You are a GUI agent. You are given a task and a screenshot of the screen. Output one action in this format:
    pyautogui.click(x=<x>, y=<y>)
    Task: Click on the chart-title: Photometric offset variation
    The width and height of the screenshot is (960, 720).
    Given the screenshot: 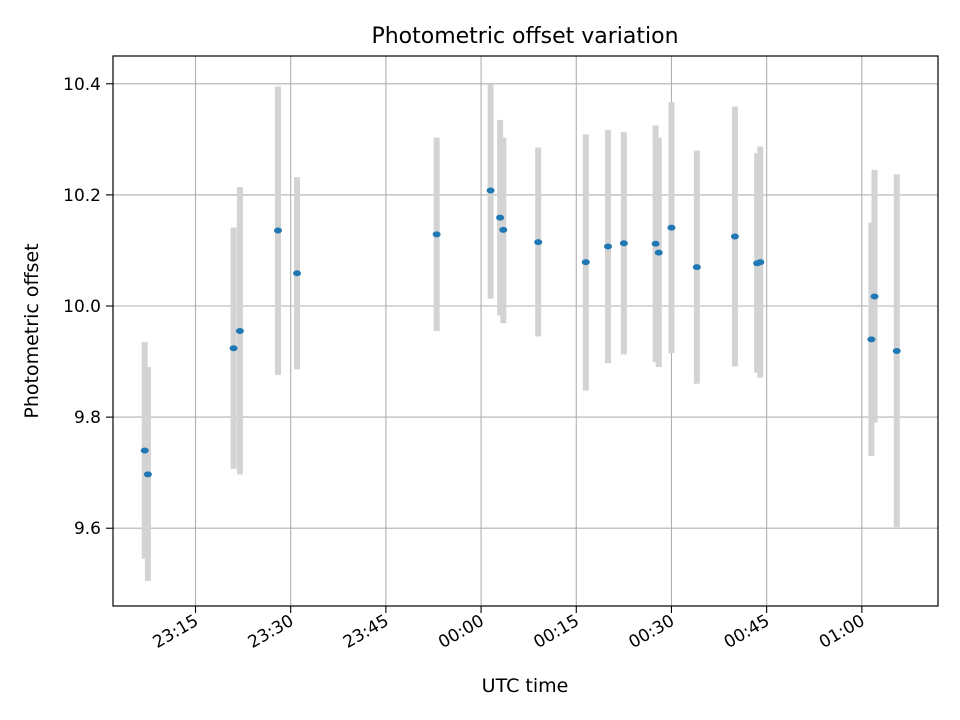 What is the action you would take?
    pyautogui.click(x=524, y=36)
    